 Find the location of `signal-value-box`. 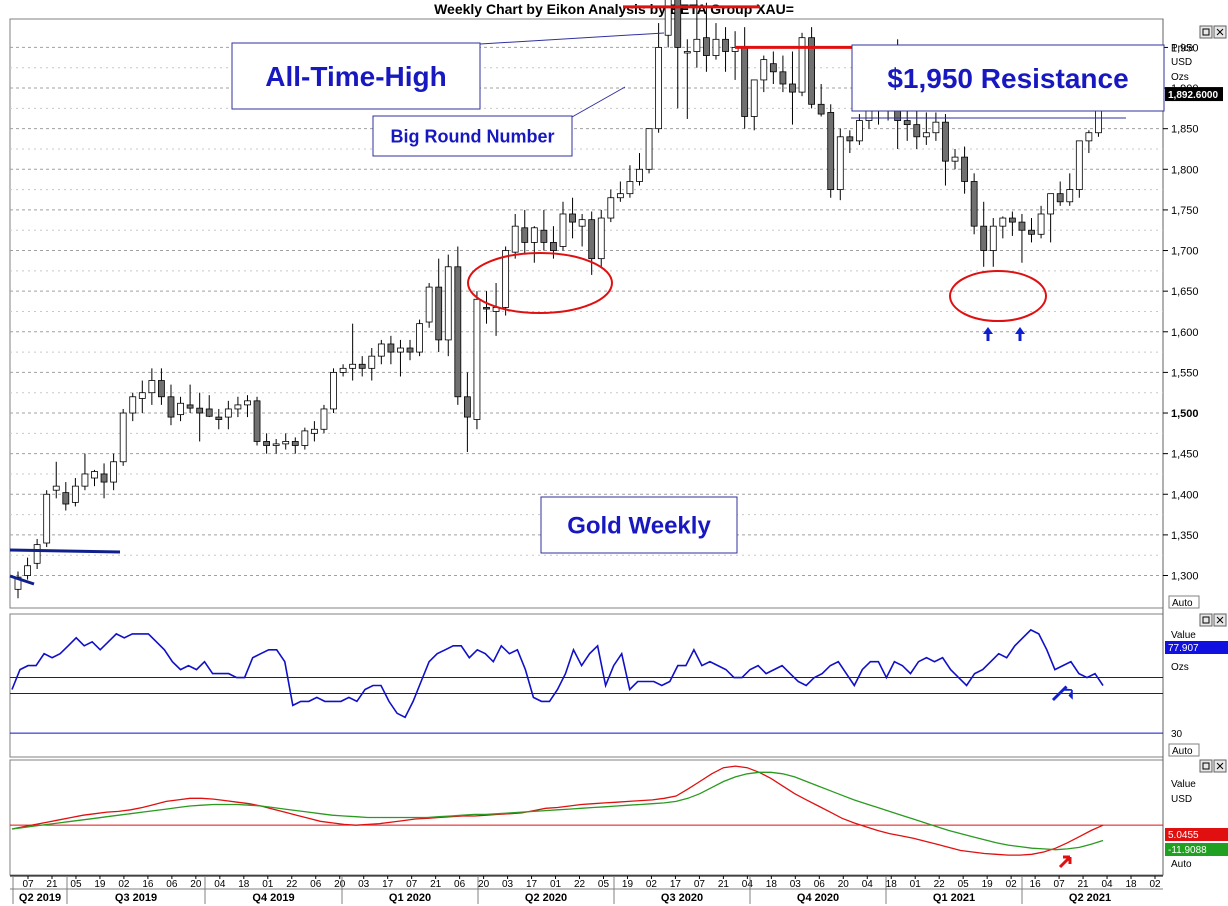

signal-value-box is located at coordinates (1196, 849).